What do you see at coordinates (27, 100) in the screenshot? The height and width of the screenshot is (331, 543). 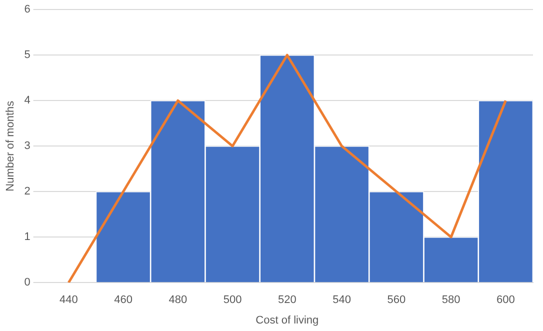 I see `y-tick-label: 4` at bounding box center [27, 100].